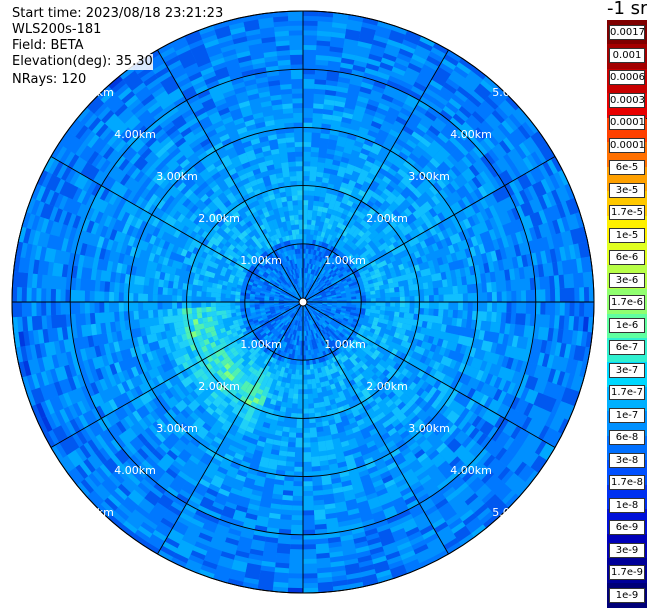 This screenshot has height=608, width=647. I want to click on colorbar-tick-label: 1.7e-6, so click(627, 303).